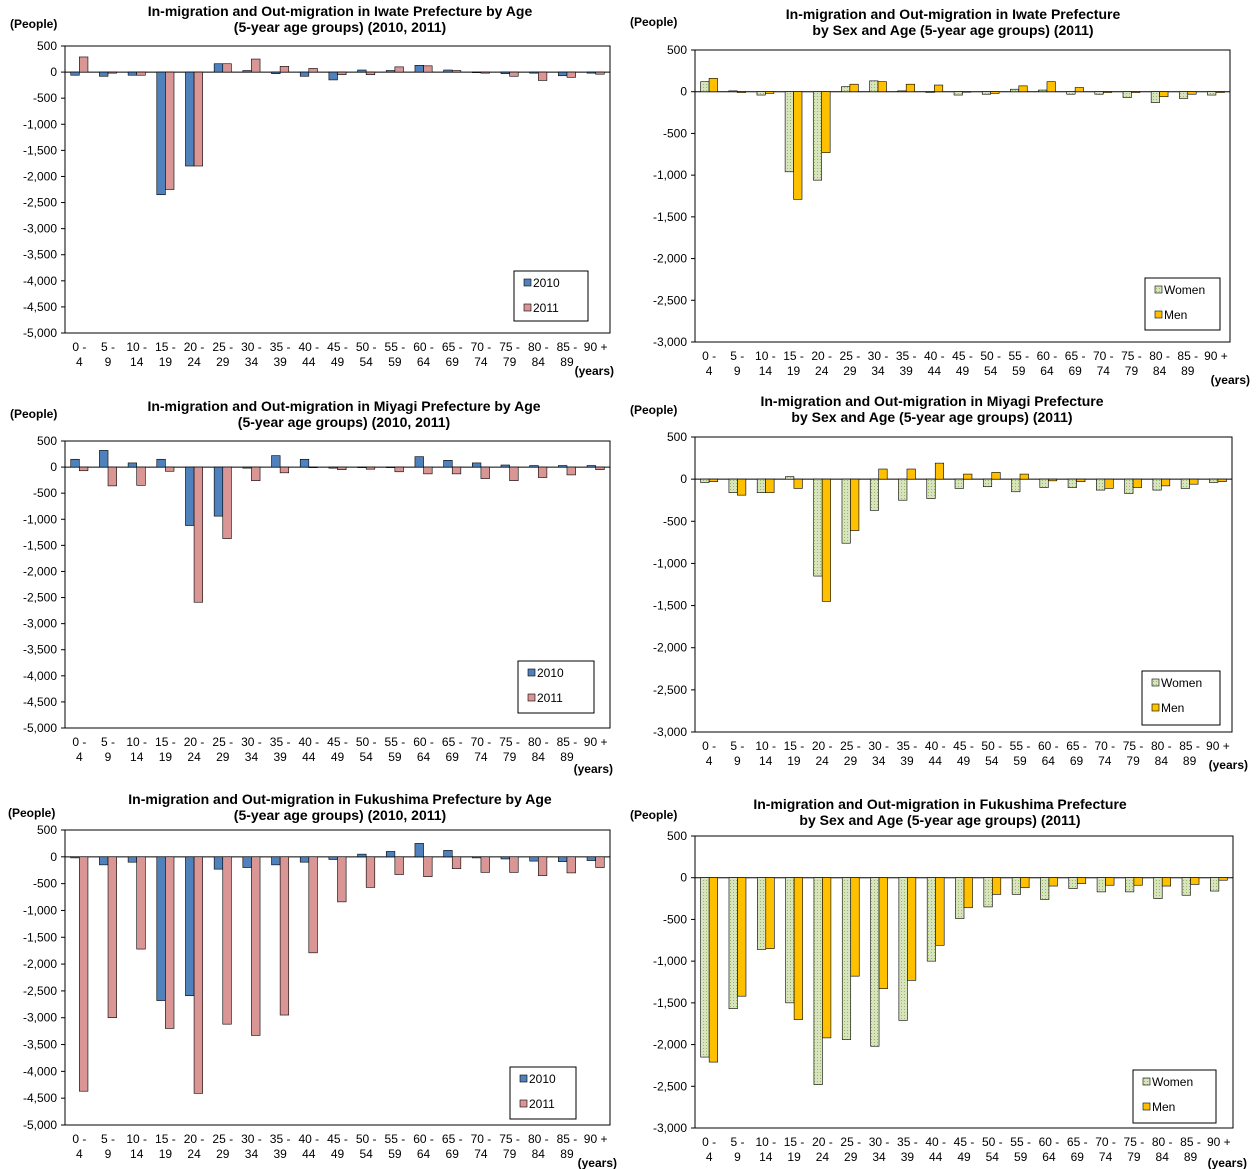 This screenshot has height=1169, width=1257. What do you see at coordinates (108, 362) in the screenshot?
I see `x-tick-label: 9` at bounding box center [108, 362].